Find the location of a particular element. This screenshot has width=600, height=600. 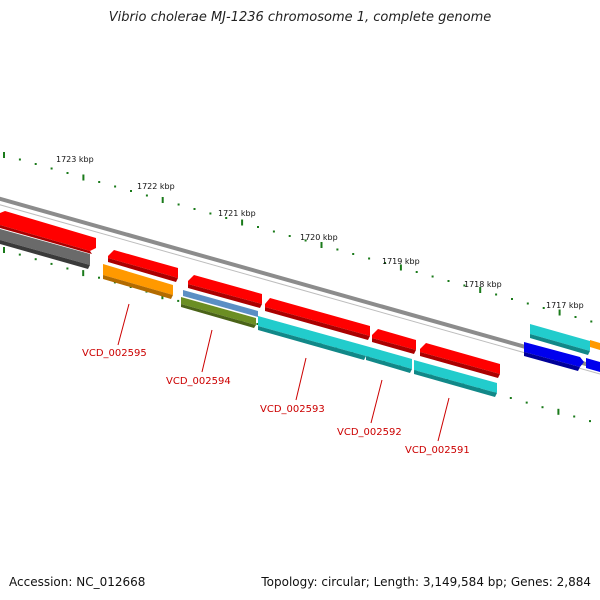

kbp-label-1717: 1717 kbp is located at coordinates (565, 305).